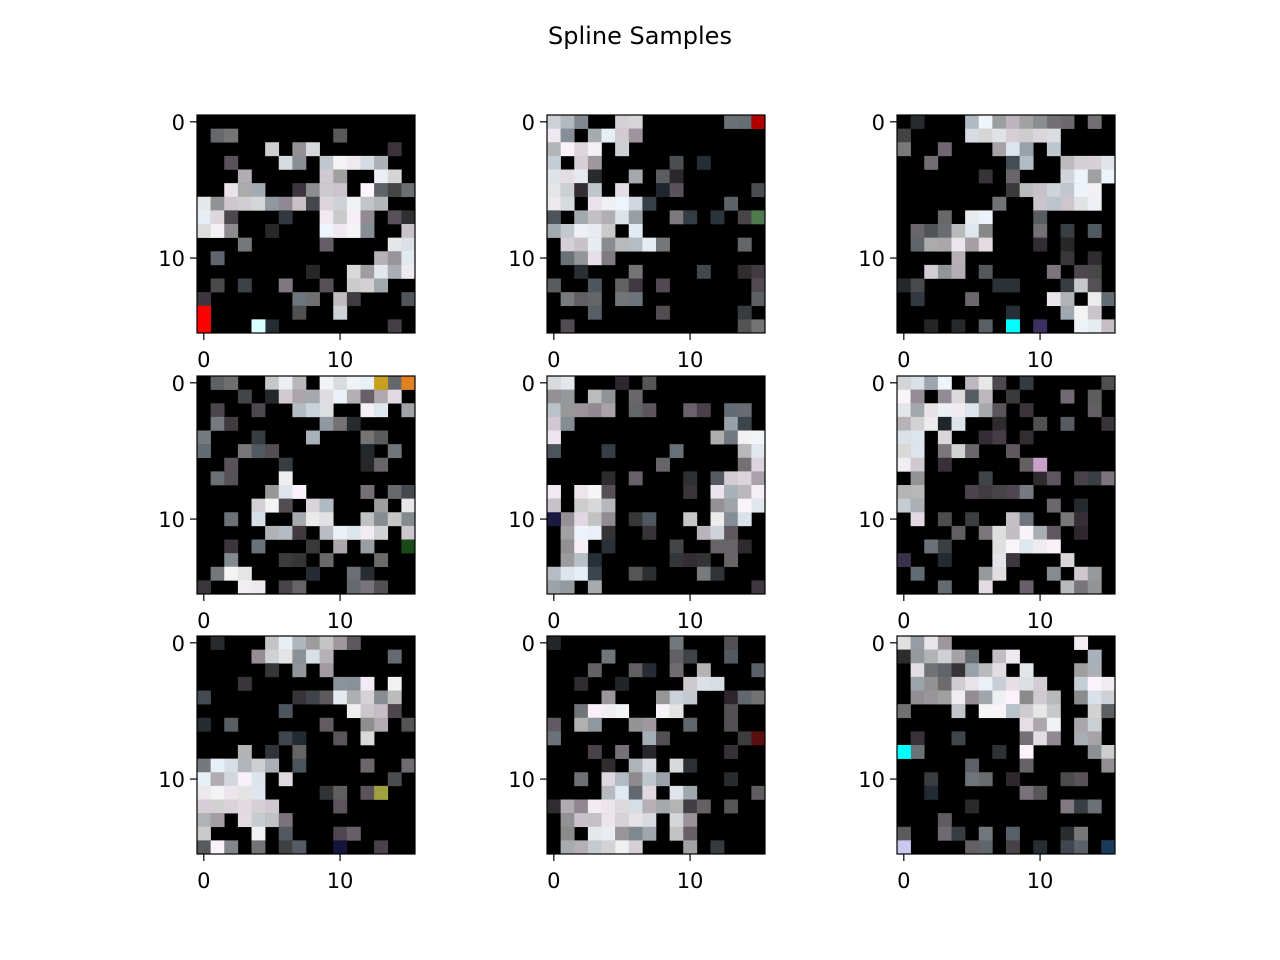 The image size is (1280, 960). What do you see at coordinates (204, 312) in the screenshot?
I see `accent-pixel` at bounding box center [204, 312].